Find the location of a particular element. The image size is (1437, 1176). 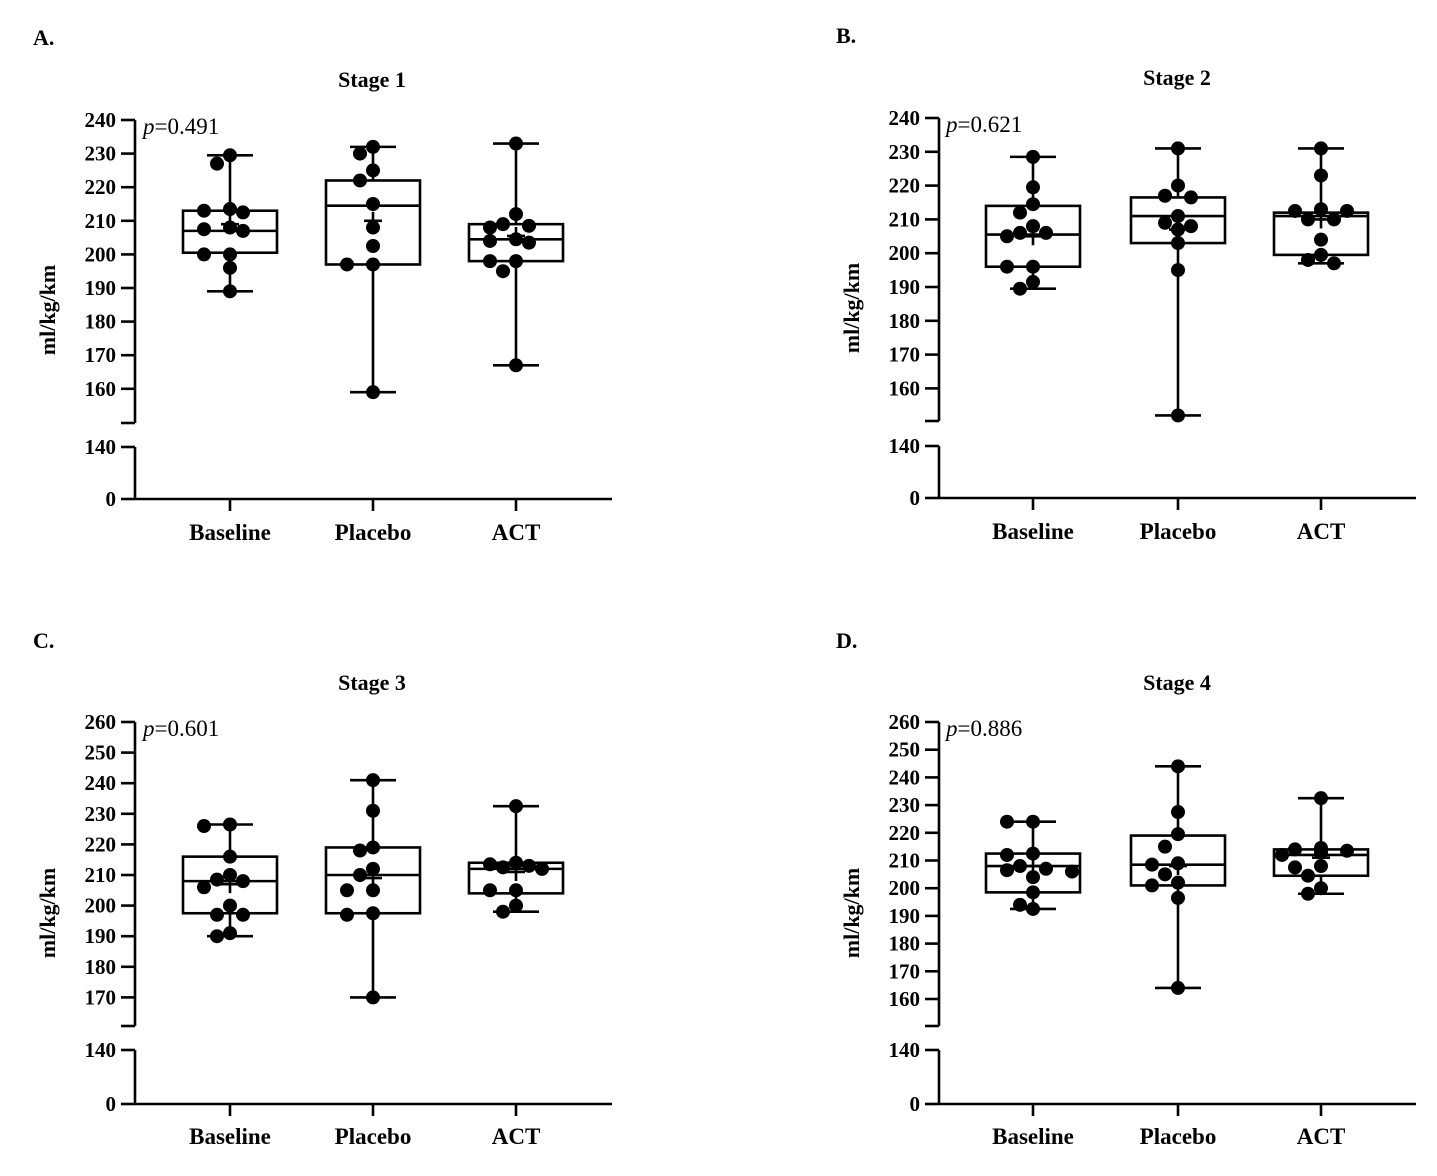

panel-label: A. is located at coordinates (43, 37).